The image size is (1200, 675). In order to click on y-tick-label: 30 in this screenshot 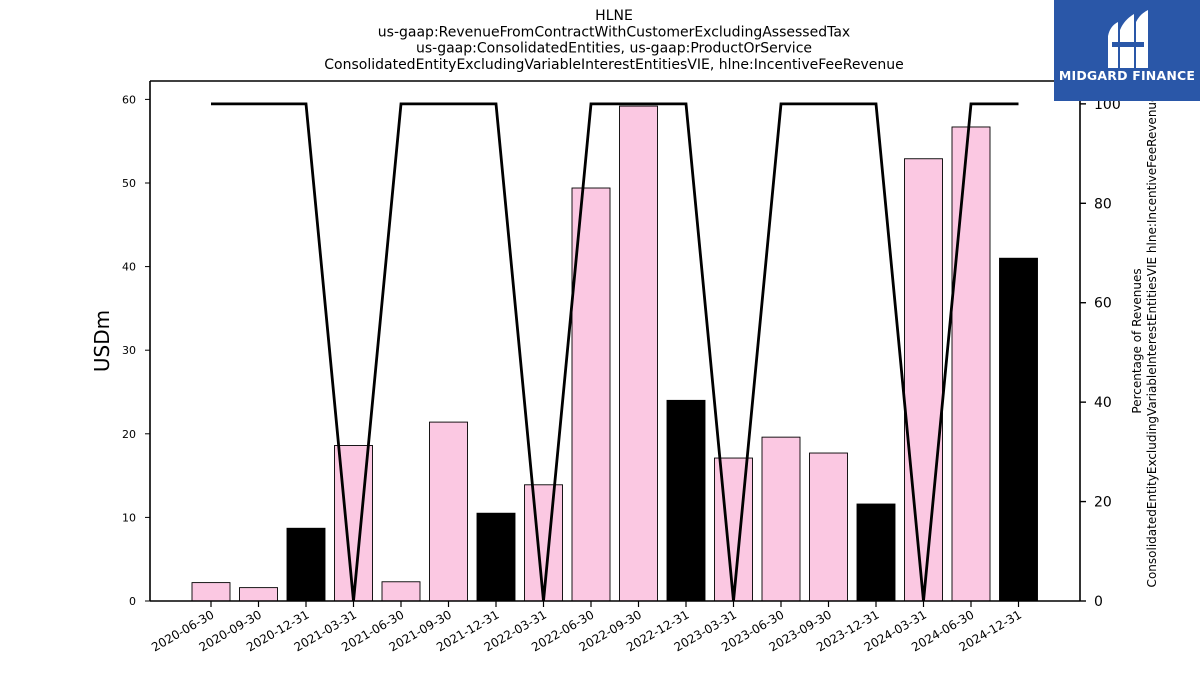, I will do `click(129, 350)`.